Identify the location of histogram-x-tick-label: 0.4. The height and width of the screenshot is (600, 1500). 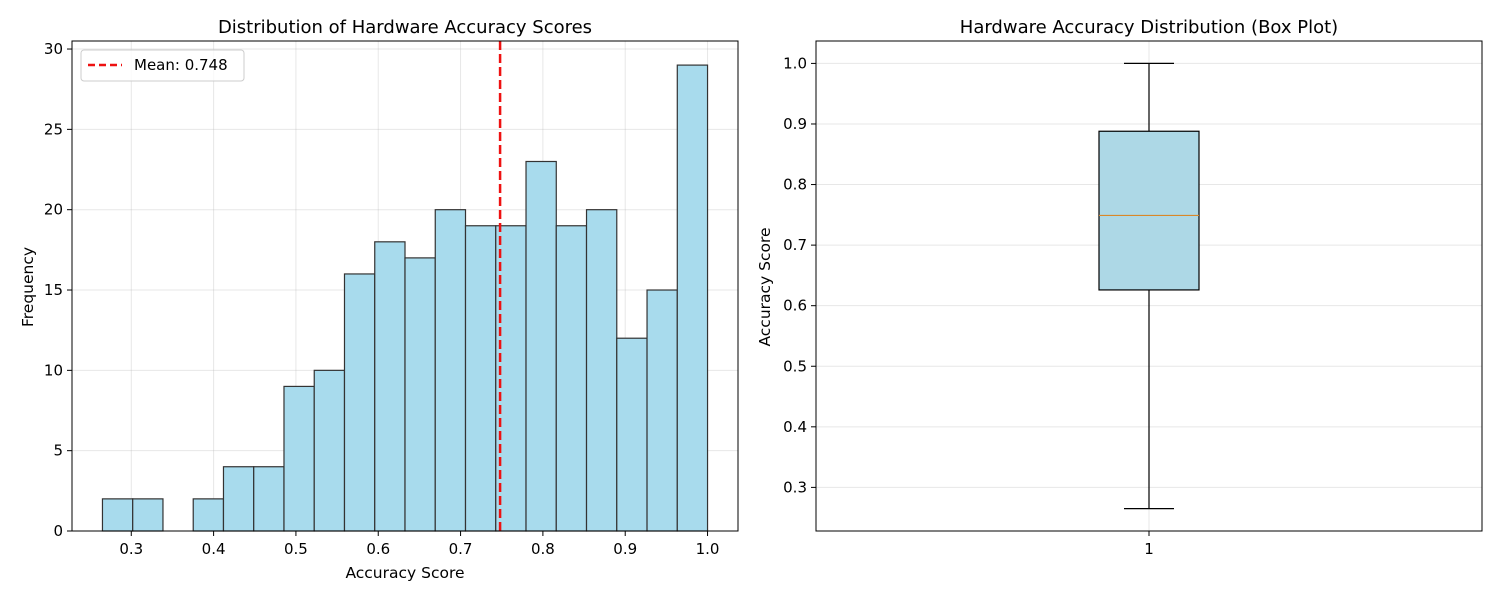
(214, 549).